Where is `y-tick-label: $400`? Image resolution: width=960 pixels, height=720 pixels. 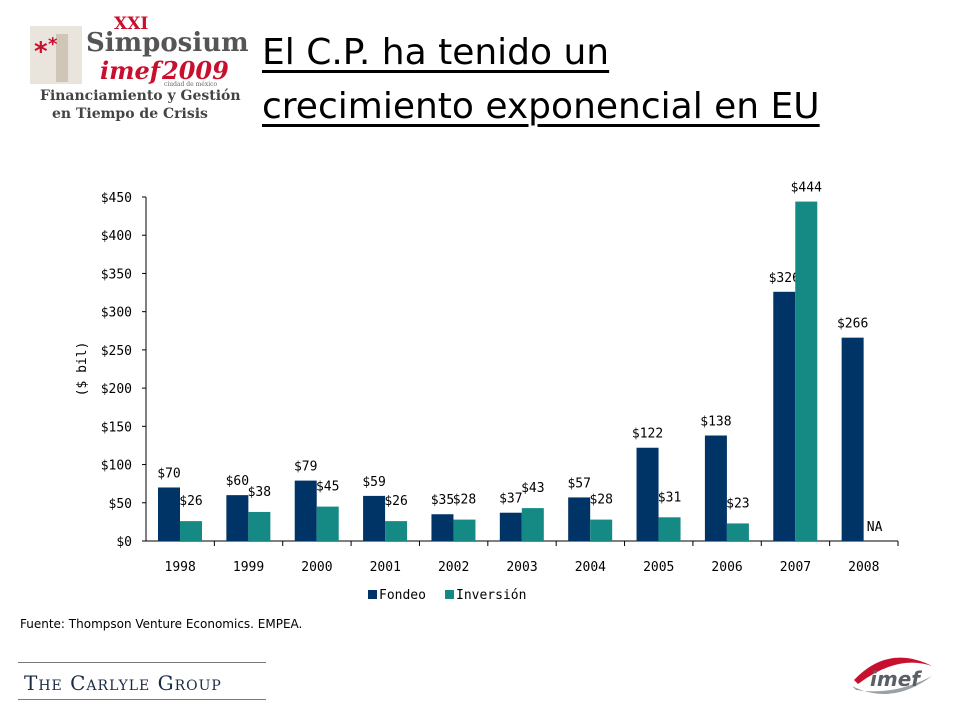 y-tick-label: $400 is located at coordinates (116, 236).